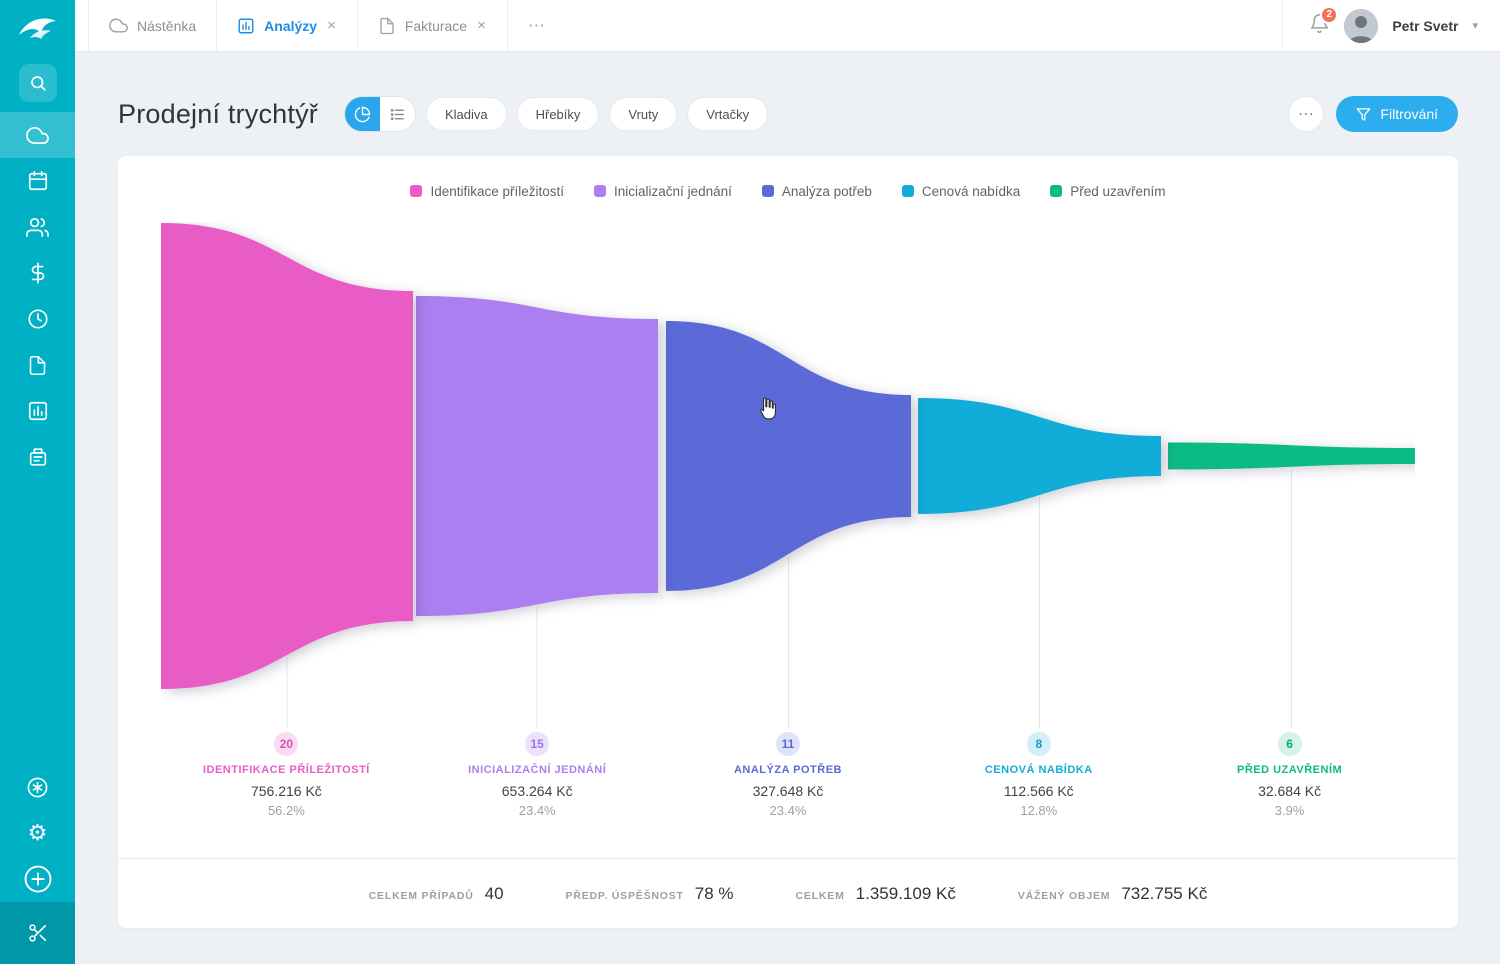 This screenshot has height=964, width=1500. Describe the element at coordinates (497, 191) in the screenshot. I see `legend-label: Identifikace příležitostí` at that location.